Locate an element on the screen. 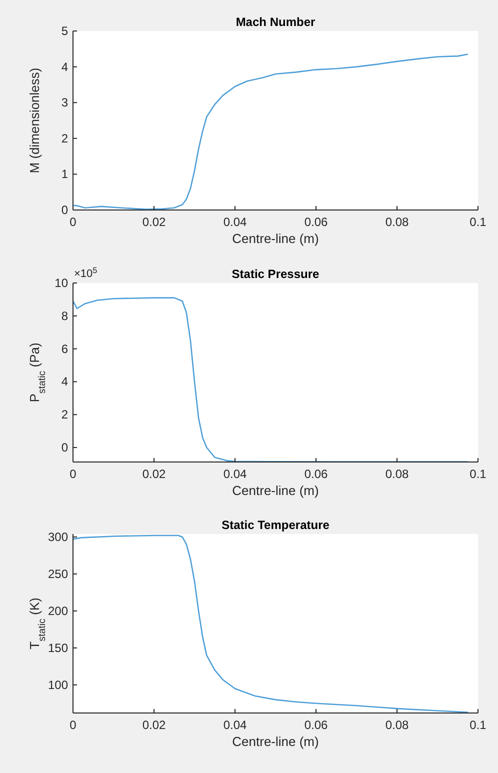 This screenshot has width=498, height=773. y-tick-label: 10 is located at coordinates (61, 283).